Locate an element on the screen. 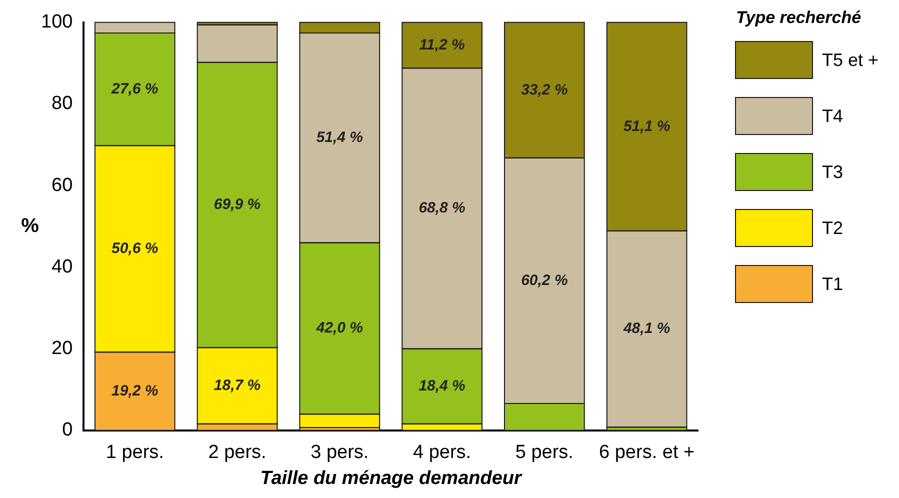  data-label: 68,8 % is located at coordinates (442, 208).